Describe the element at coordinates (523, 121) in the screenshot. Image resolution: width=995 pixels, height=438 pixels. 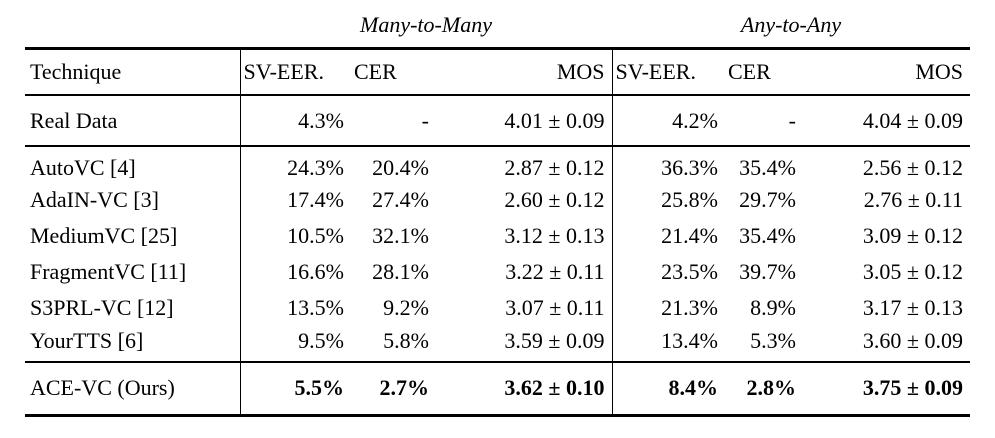
I see `cell-m2m-mos: 4.01 ± 0.09` at that location.